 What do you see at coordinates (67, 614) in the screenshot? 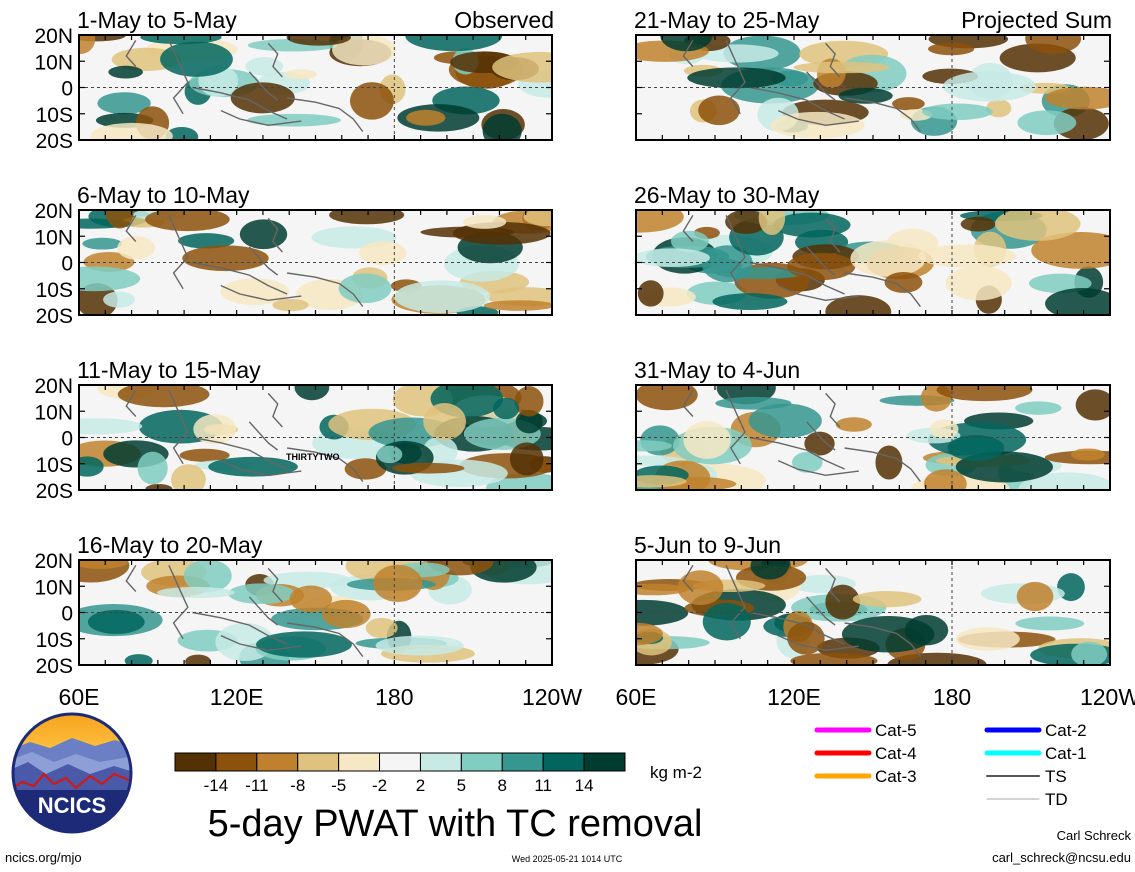
I see `y-tick-label: 0` at bounding box center [67, 614].